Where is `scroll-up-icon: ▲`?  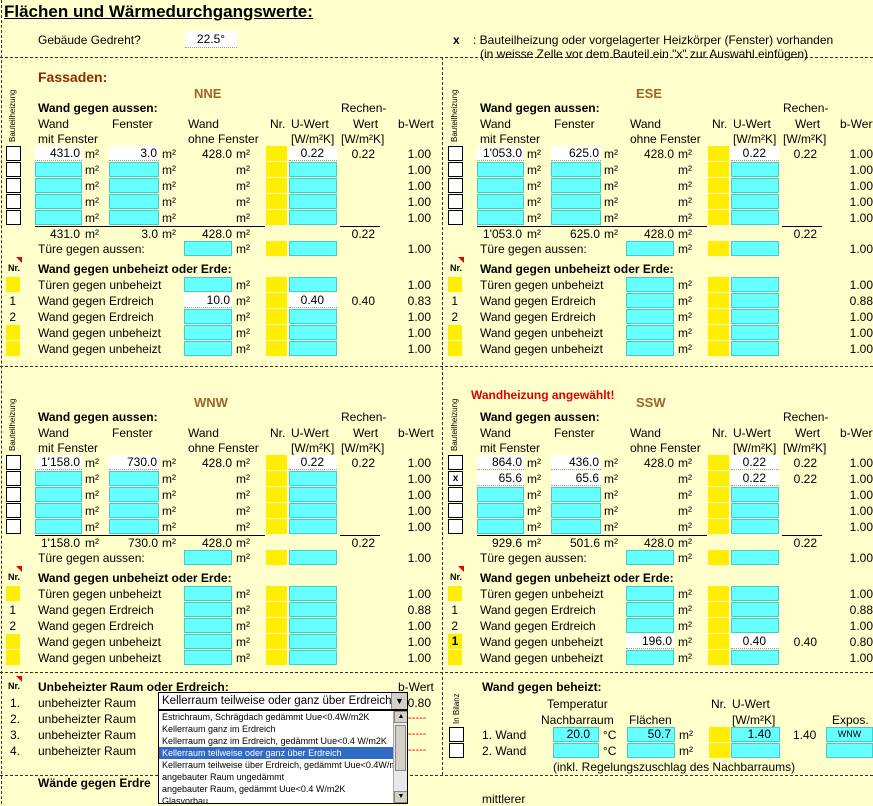 scroll-up-icon: ▲ is located at coordinates (400, 717).